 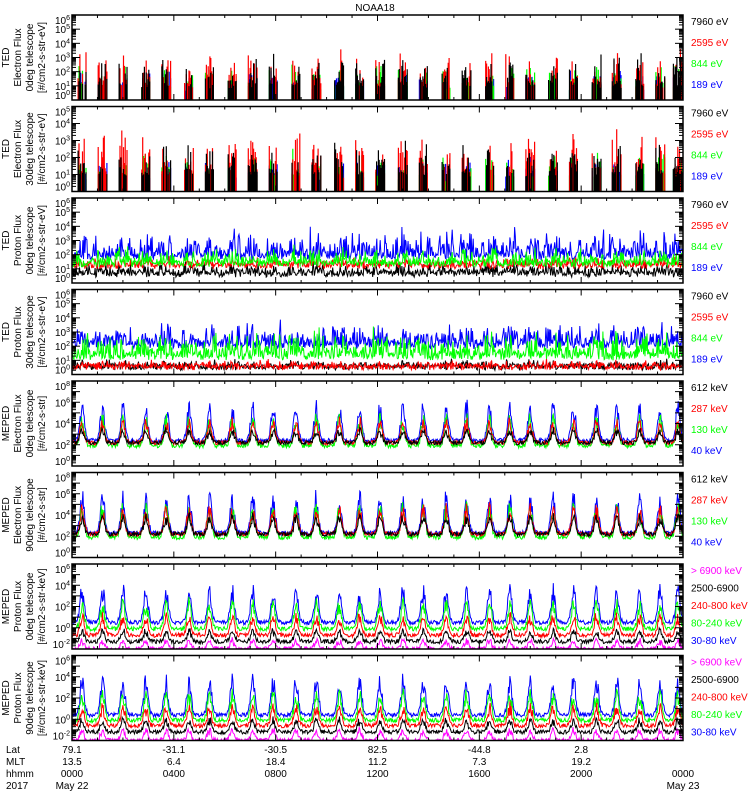 I want to click on x-axis-row-label: Lat, so click(x=13, y=750).